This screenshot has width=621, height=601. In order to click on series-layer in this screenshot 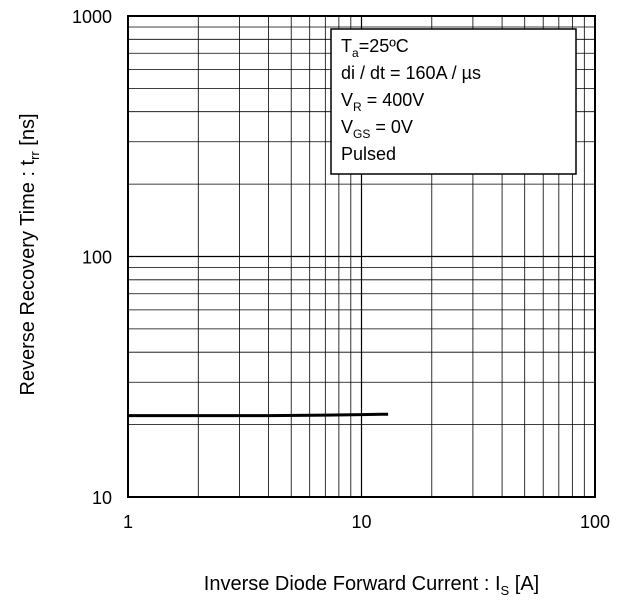, I will do `click(258, 415)`.